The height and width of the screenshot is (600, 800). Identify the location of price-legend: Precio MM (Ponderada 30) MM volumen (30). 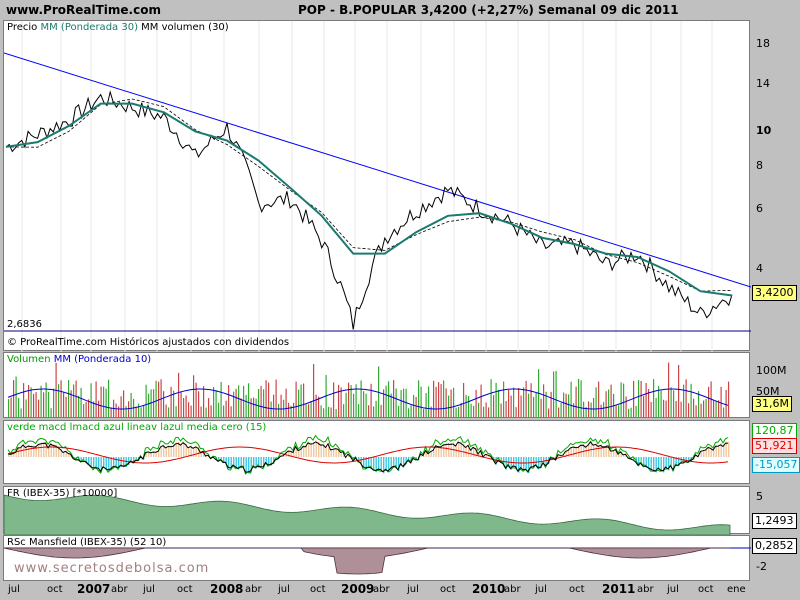
(118, 27).